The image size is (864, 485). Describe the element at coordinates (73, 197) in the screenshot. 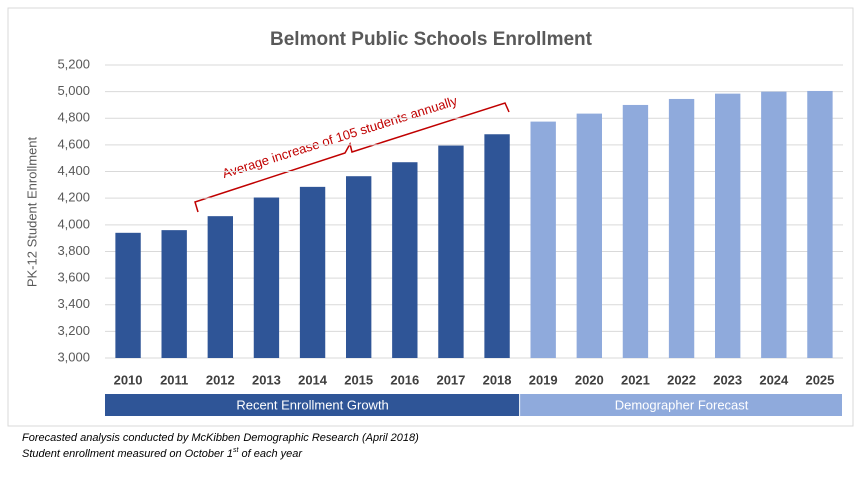

I see `y-tick-label: 4,200` at that location.